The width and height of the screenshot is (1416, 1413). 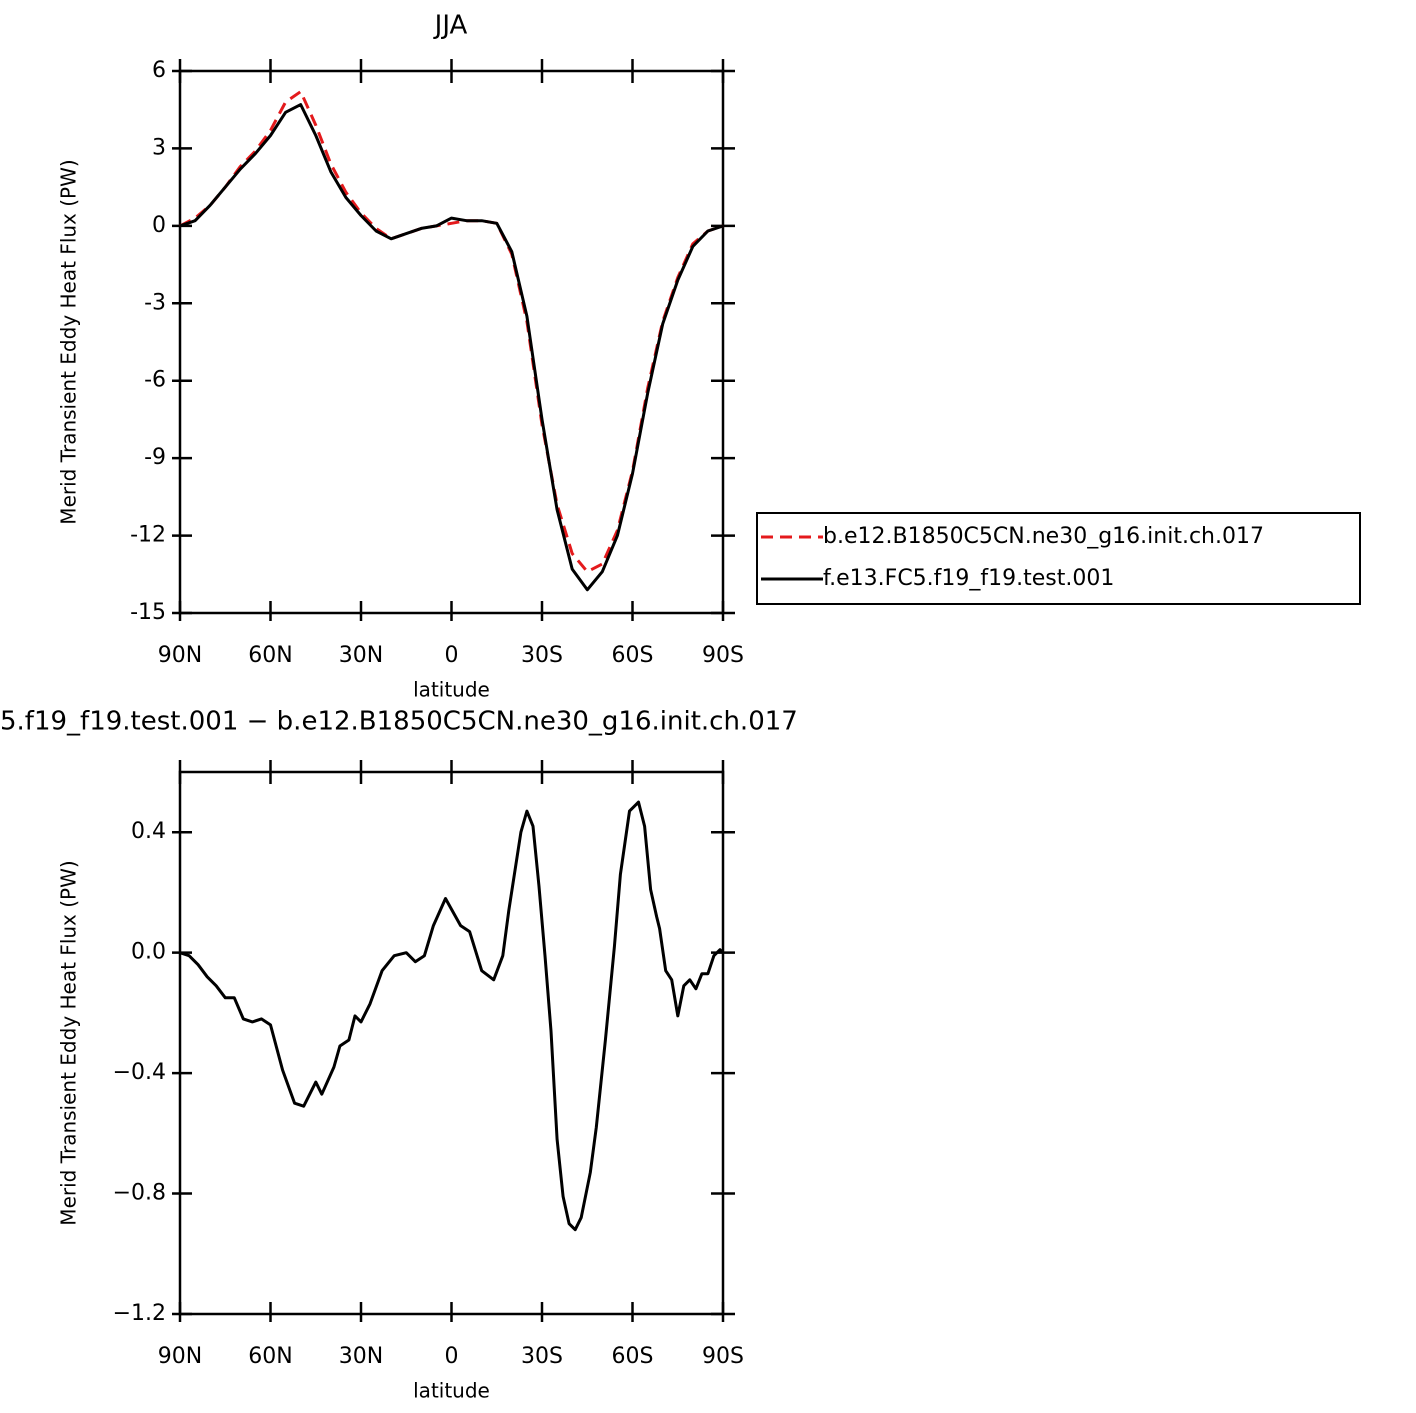 What do you see at coordinates (450, 26) in the screenshot?
I see `chart-title: JJA` at bounding box center [450, 26].